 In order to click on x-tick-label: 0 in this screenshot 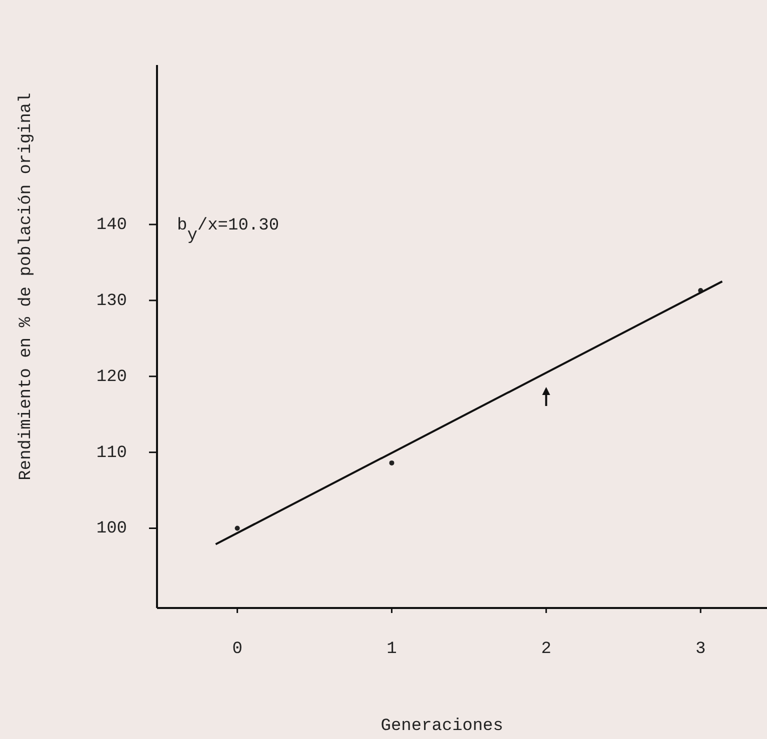, I will do `click(237, 649)`.